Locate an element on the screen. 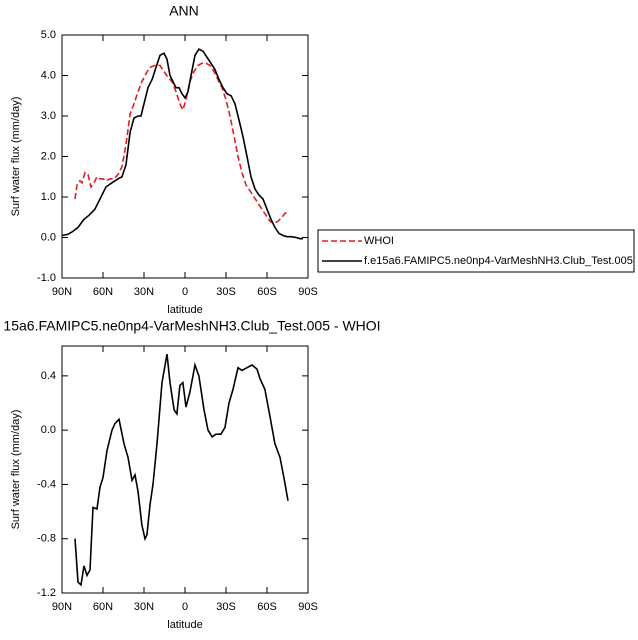 The width and height of the screenshot is (638, 640). y-tick-label: 3.0 is located at coordinates (48, 116).